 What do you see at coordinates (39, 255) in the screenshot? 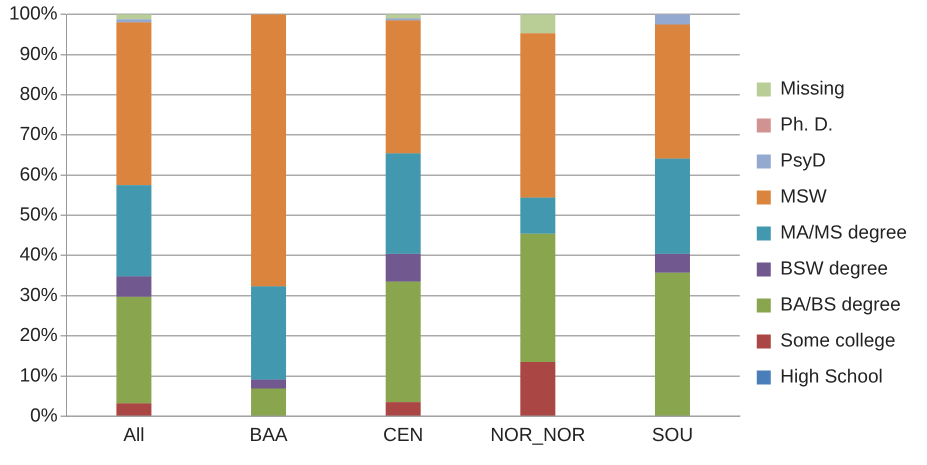
I see `y-tick-label: 40%` at bounding box center [39, 255].